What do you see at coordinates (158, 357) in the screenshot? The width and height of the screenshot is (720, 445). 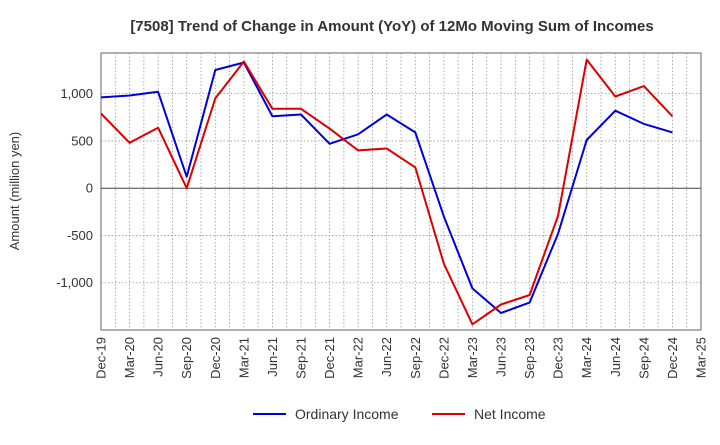 I see `x-tick-label: Jun-20` at bounding box center [158, 357].